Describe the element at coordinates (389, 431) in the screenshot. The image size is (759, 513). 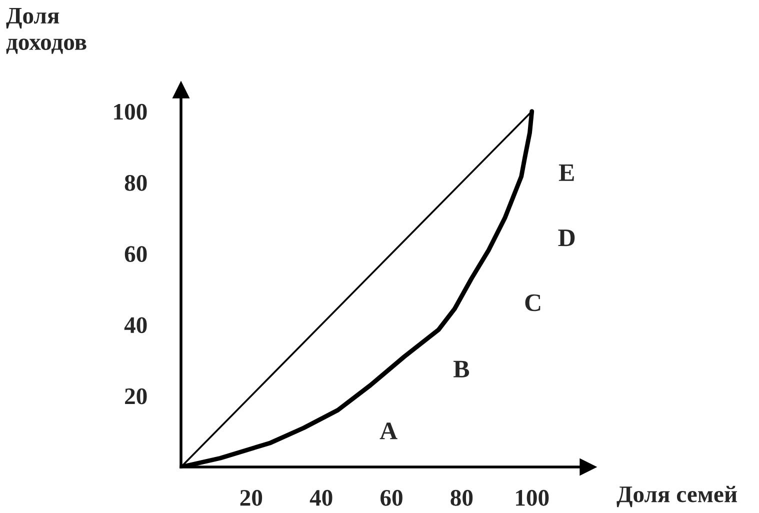
I see `annotation: A` at that location.